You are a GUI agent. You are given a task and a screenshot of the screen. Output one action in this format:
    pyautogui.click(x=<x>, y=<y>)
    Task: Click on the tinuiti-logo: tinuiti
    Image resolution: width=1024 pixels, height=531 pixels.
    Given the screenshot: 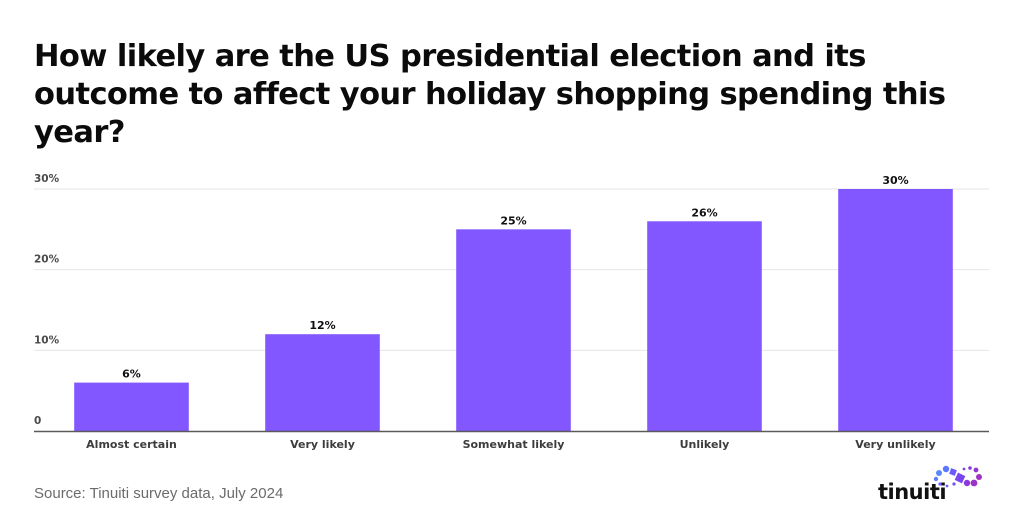 What is the action you would take?
    pyautogui.click(x=938, y=487)
    